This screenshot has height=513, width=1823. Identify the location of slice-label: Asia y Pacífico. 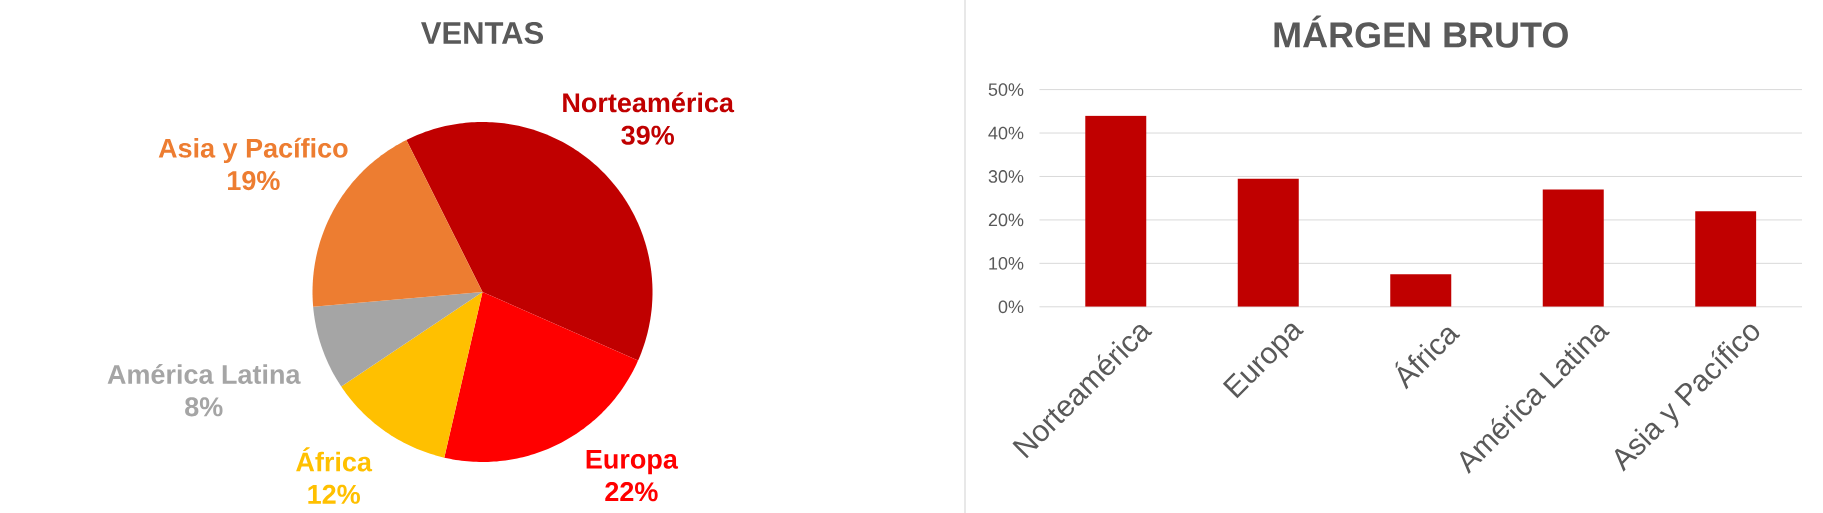
(253, 150).